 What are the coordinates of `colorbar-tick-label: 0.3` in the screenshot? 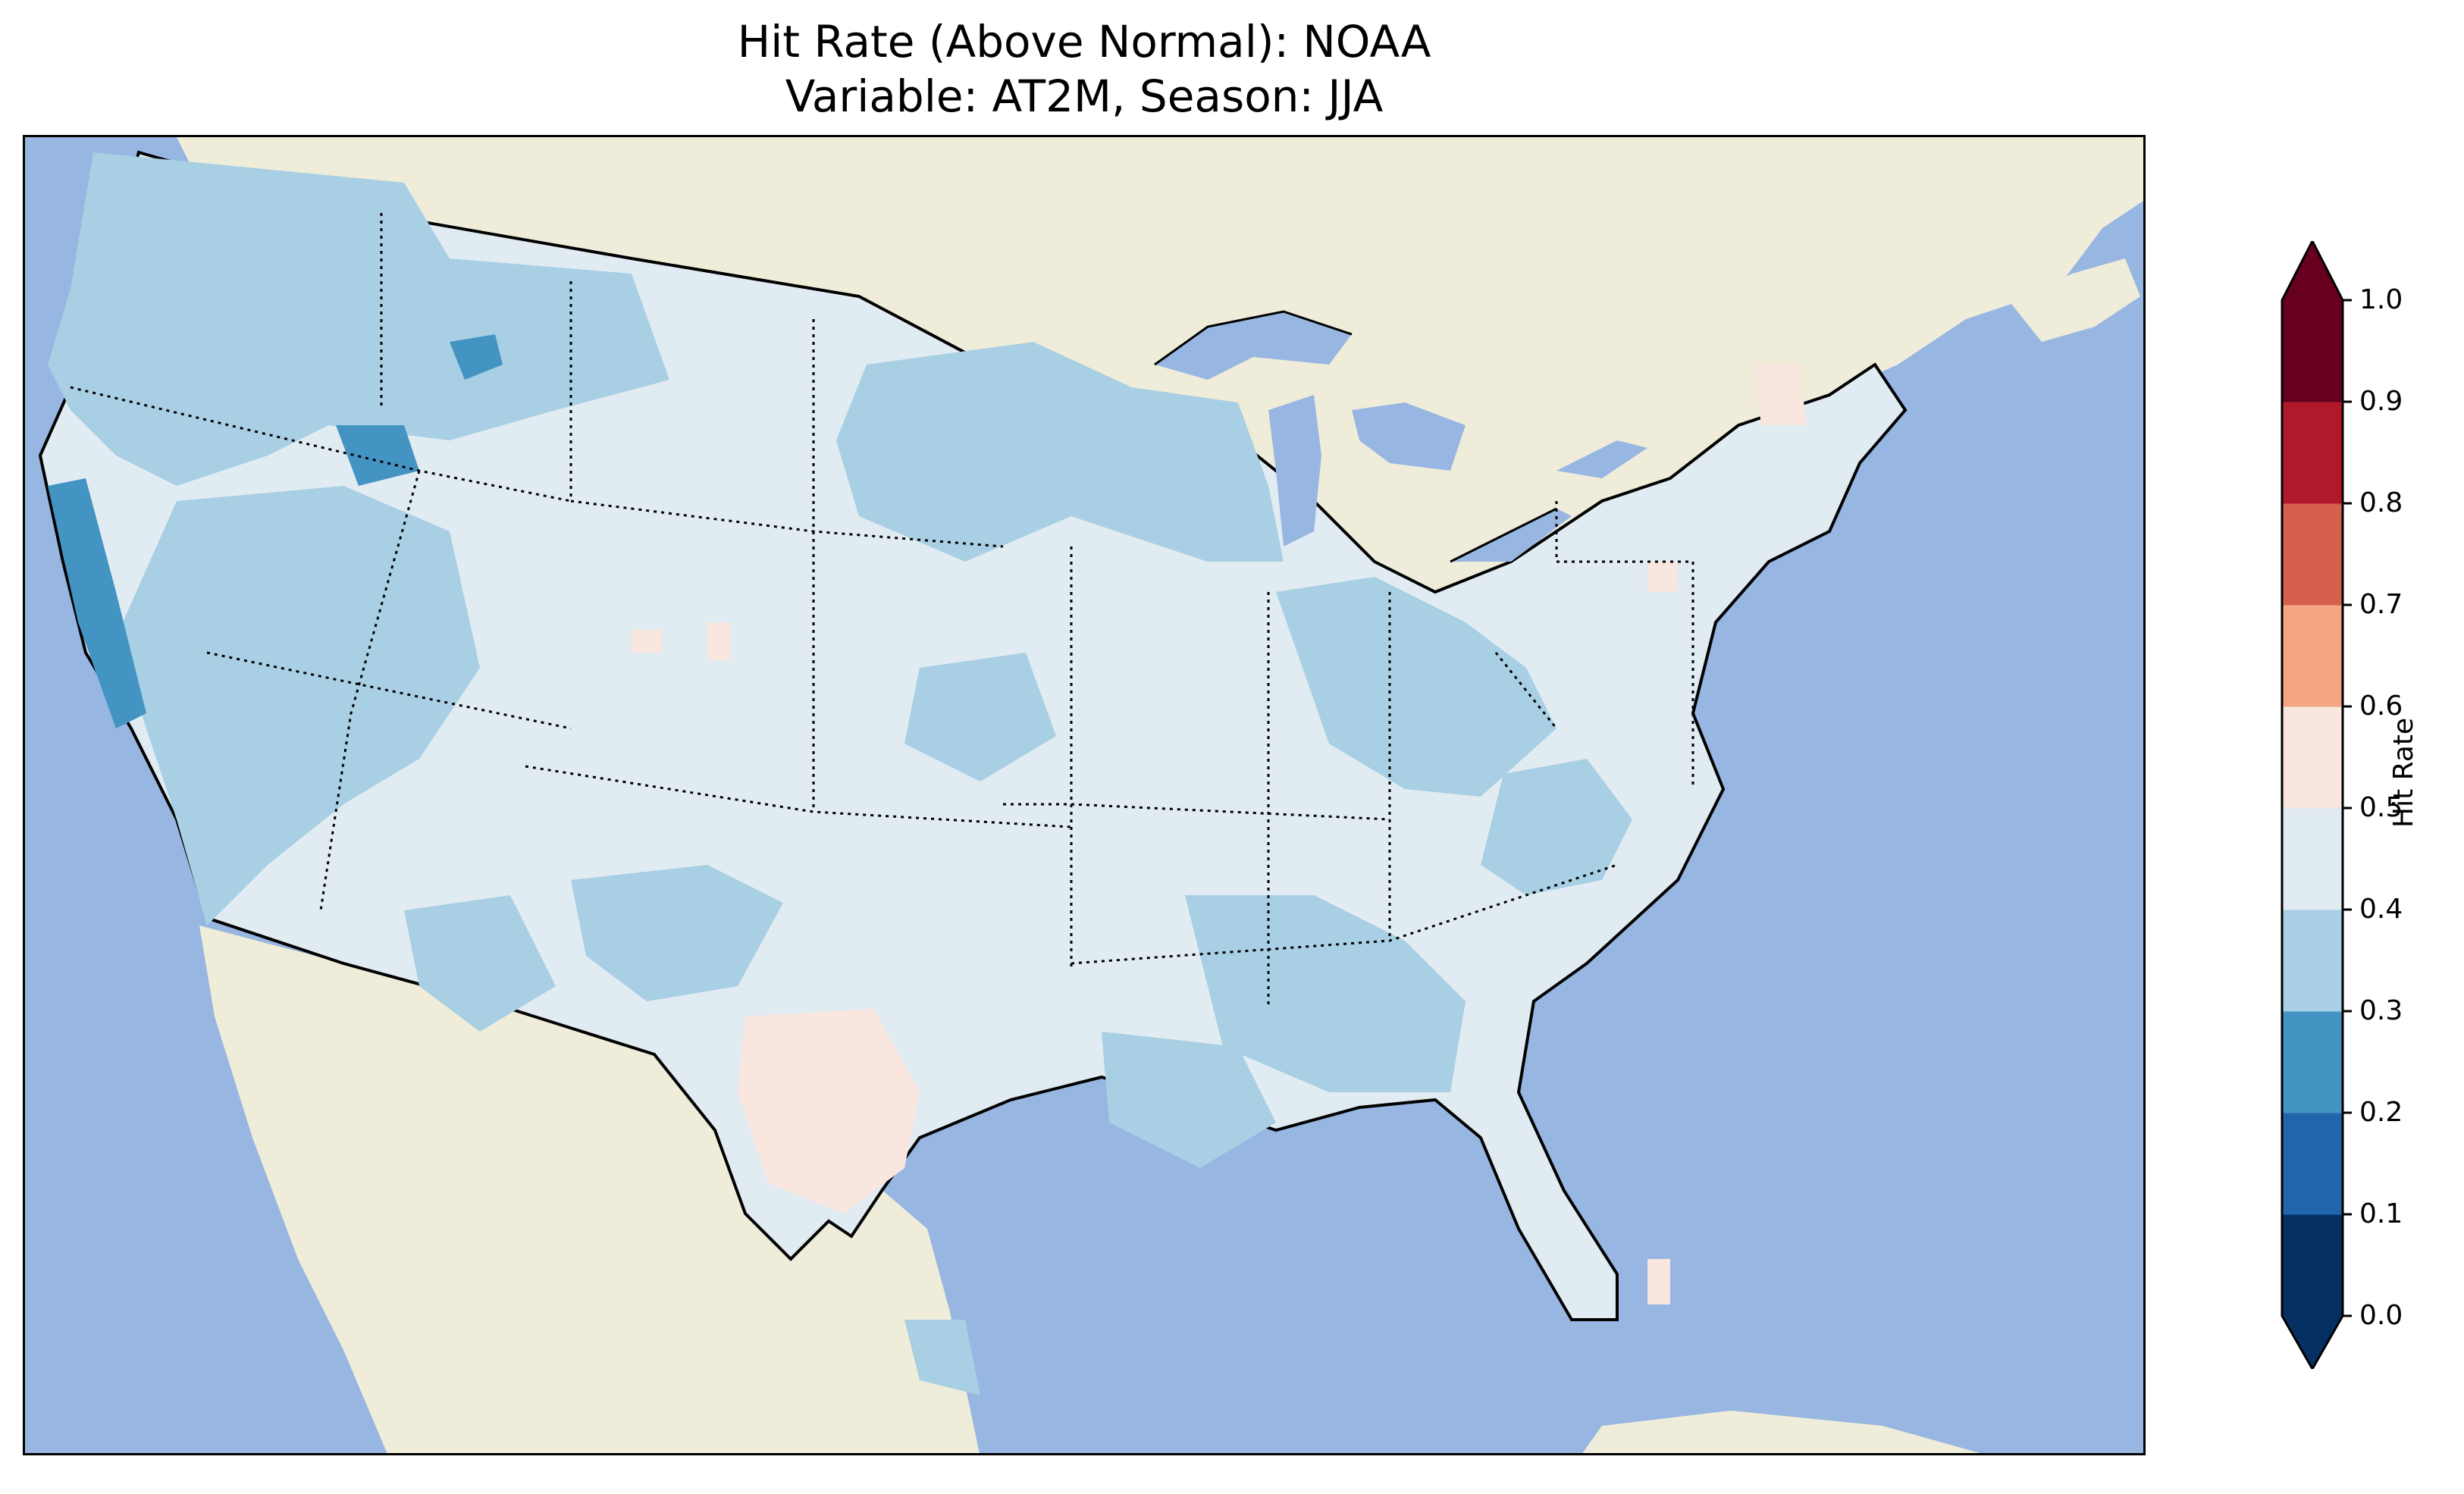 It's located at (2381, 1010).